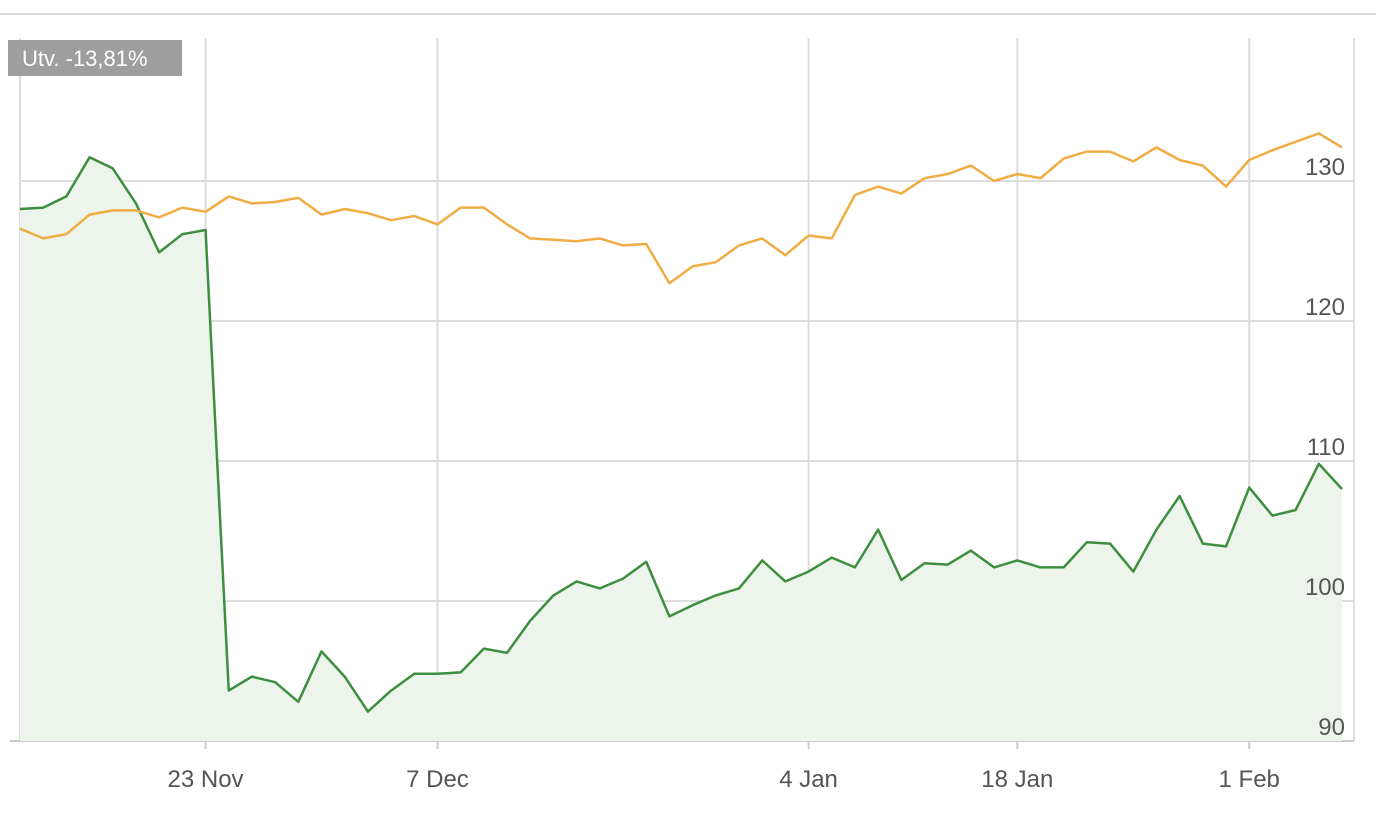 The image size is (1376, 826). Describe the element at coordinates (1326, 447) in the screenshot. I see `y-tick-label: 110` at that location.